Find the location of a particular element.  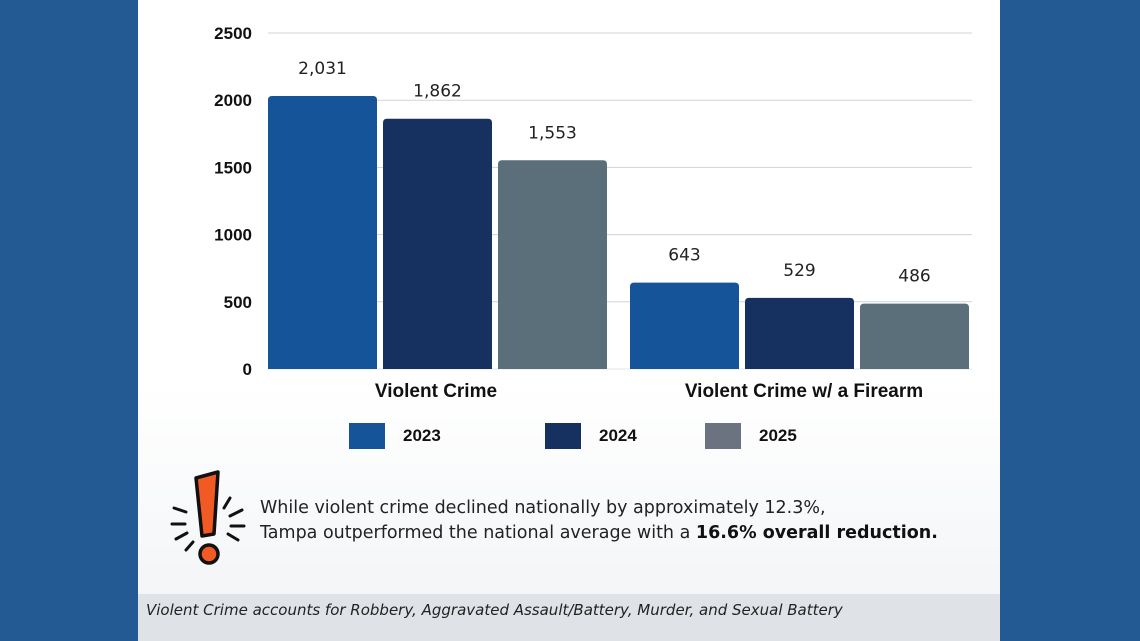

bar-2024-firearm is located at coordinates (799, 333).